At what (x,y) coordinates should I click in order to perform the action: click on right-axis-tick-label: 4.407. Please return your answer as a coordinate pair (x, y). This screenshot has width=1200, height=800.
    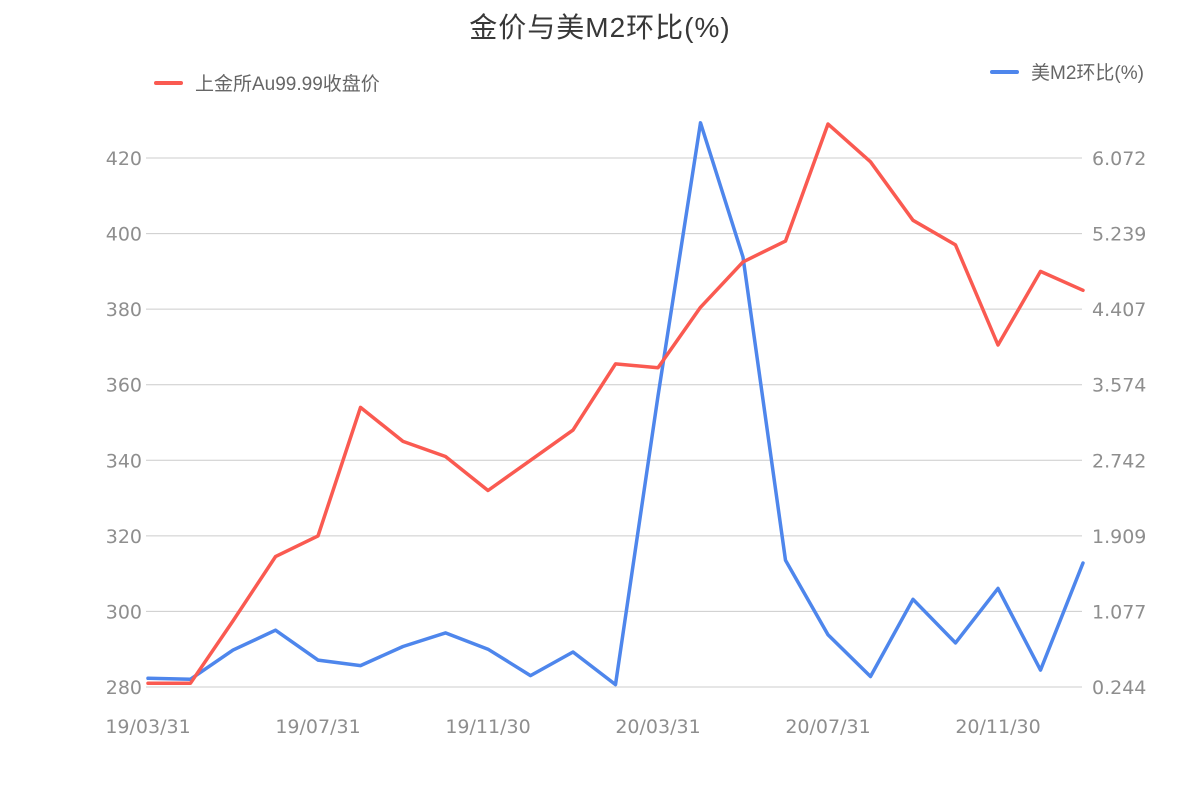
    Looking at the image, I should click on (1119, 310).